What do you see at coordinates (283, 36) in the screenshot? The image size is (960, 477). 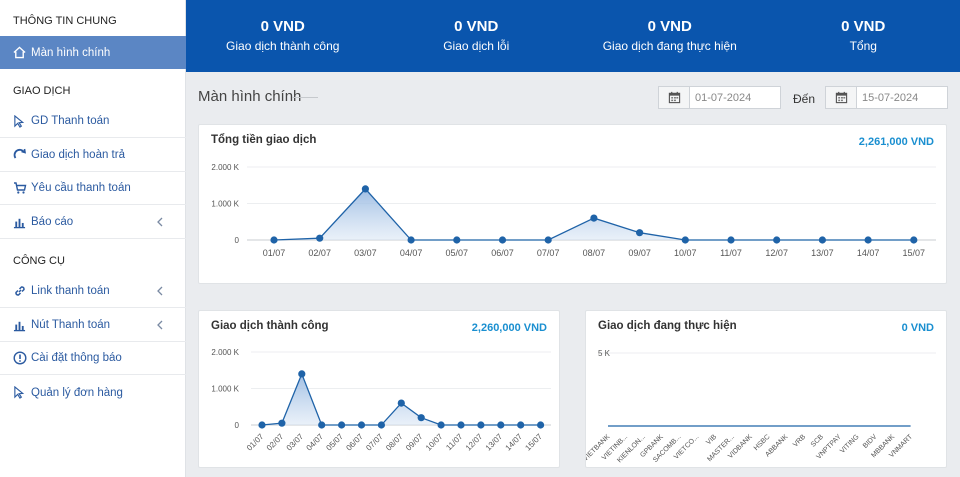 I see `stat-success: 0 VND Giao dịch thành công` at bounding box center [283, 36].